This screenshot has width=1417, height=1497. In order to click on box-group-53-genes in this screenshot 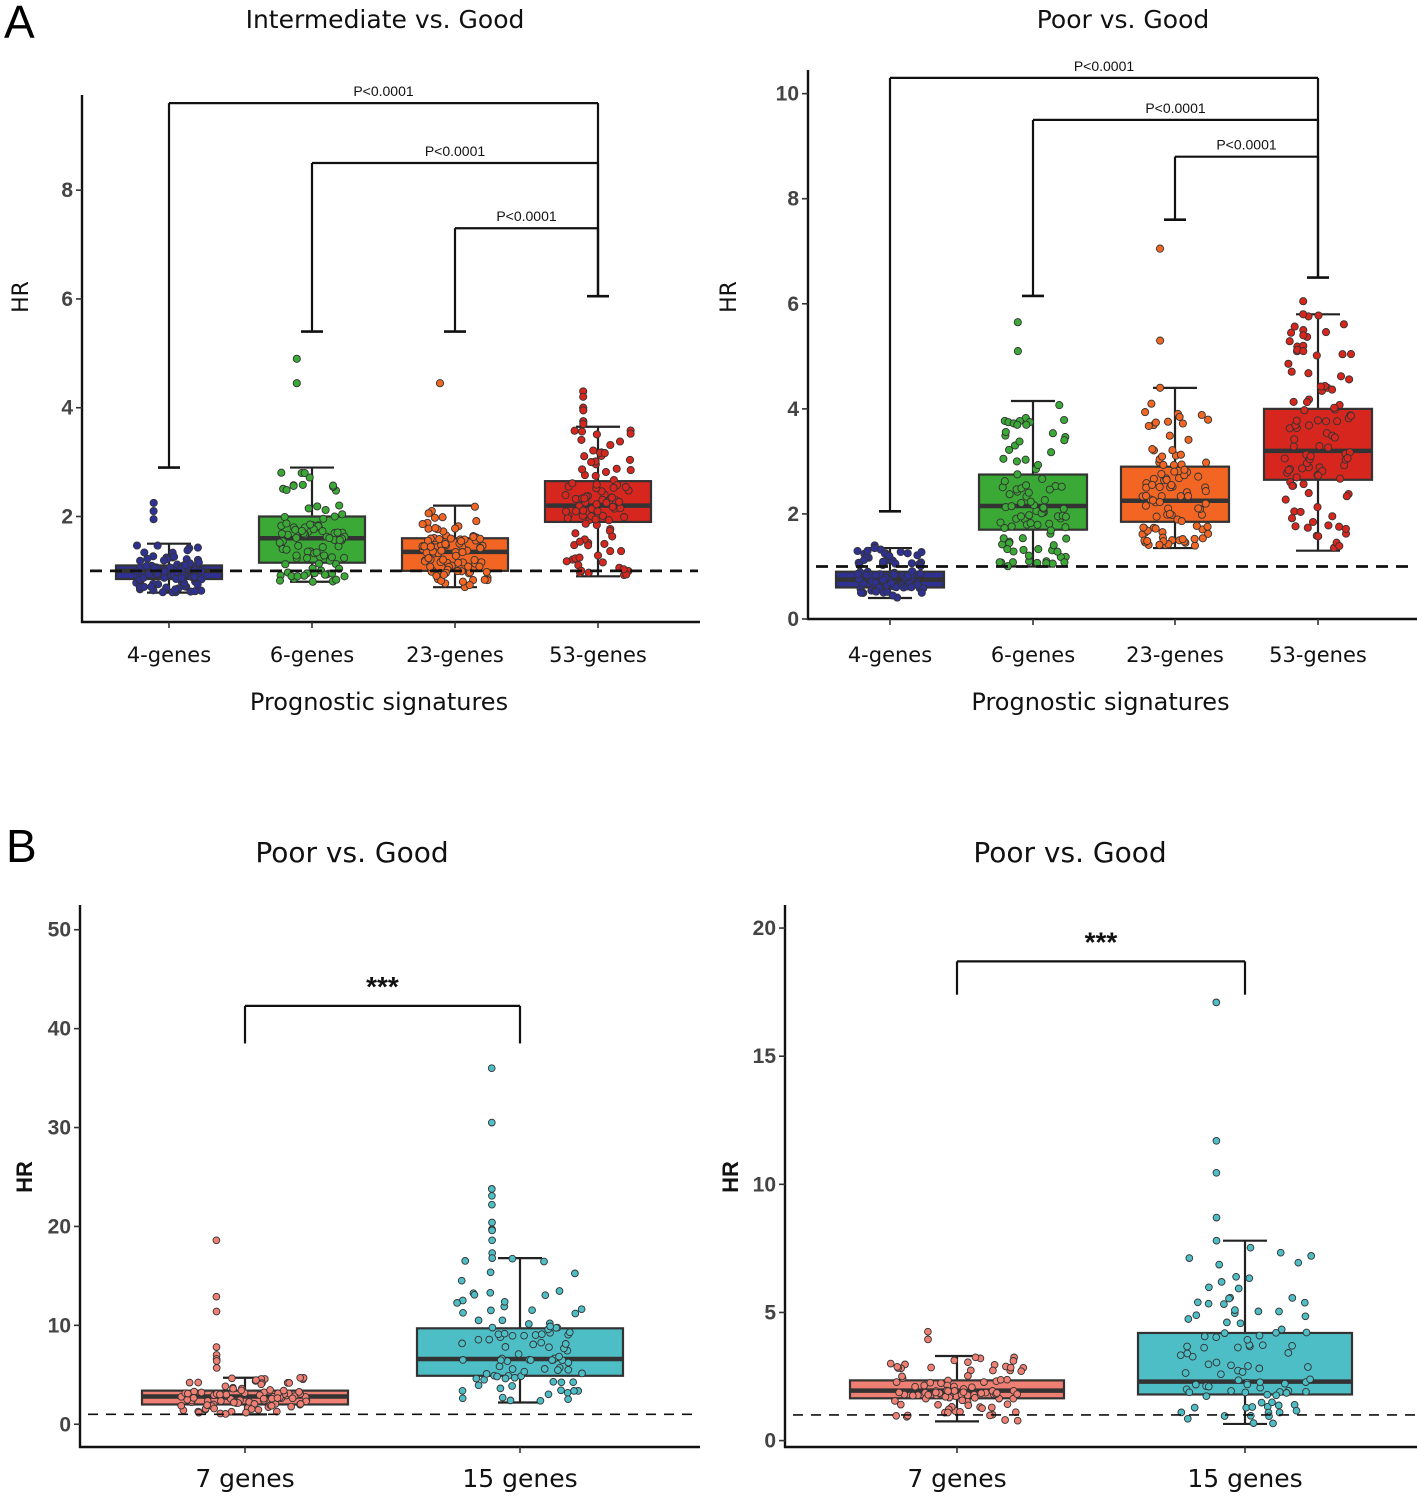, I will do `click(598, 483)`.